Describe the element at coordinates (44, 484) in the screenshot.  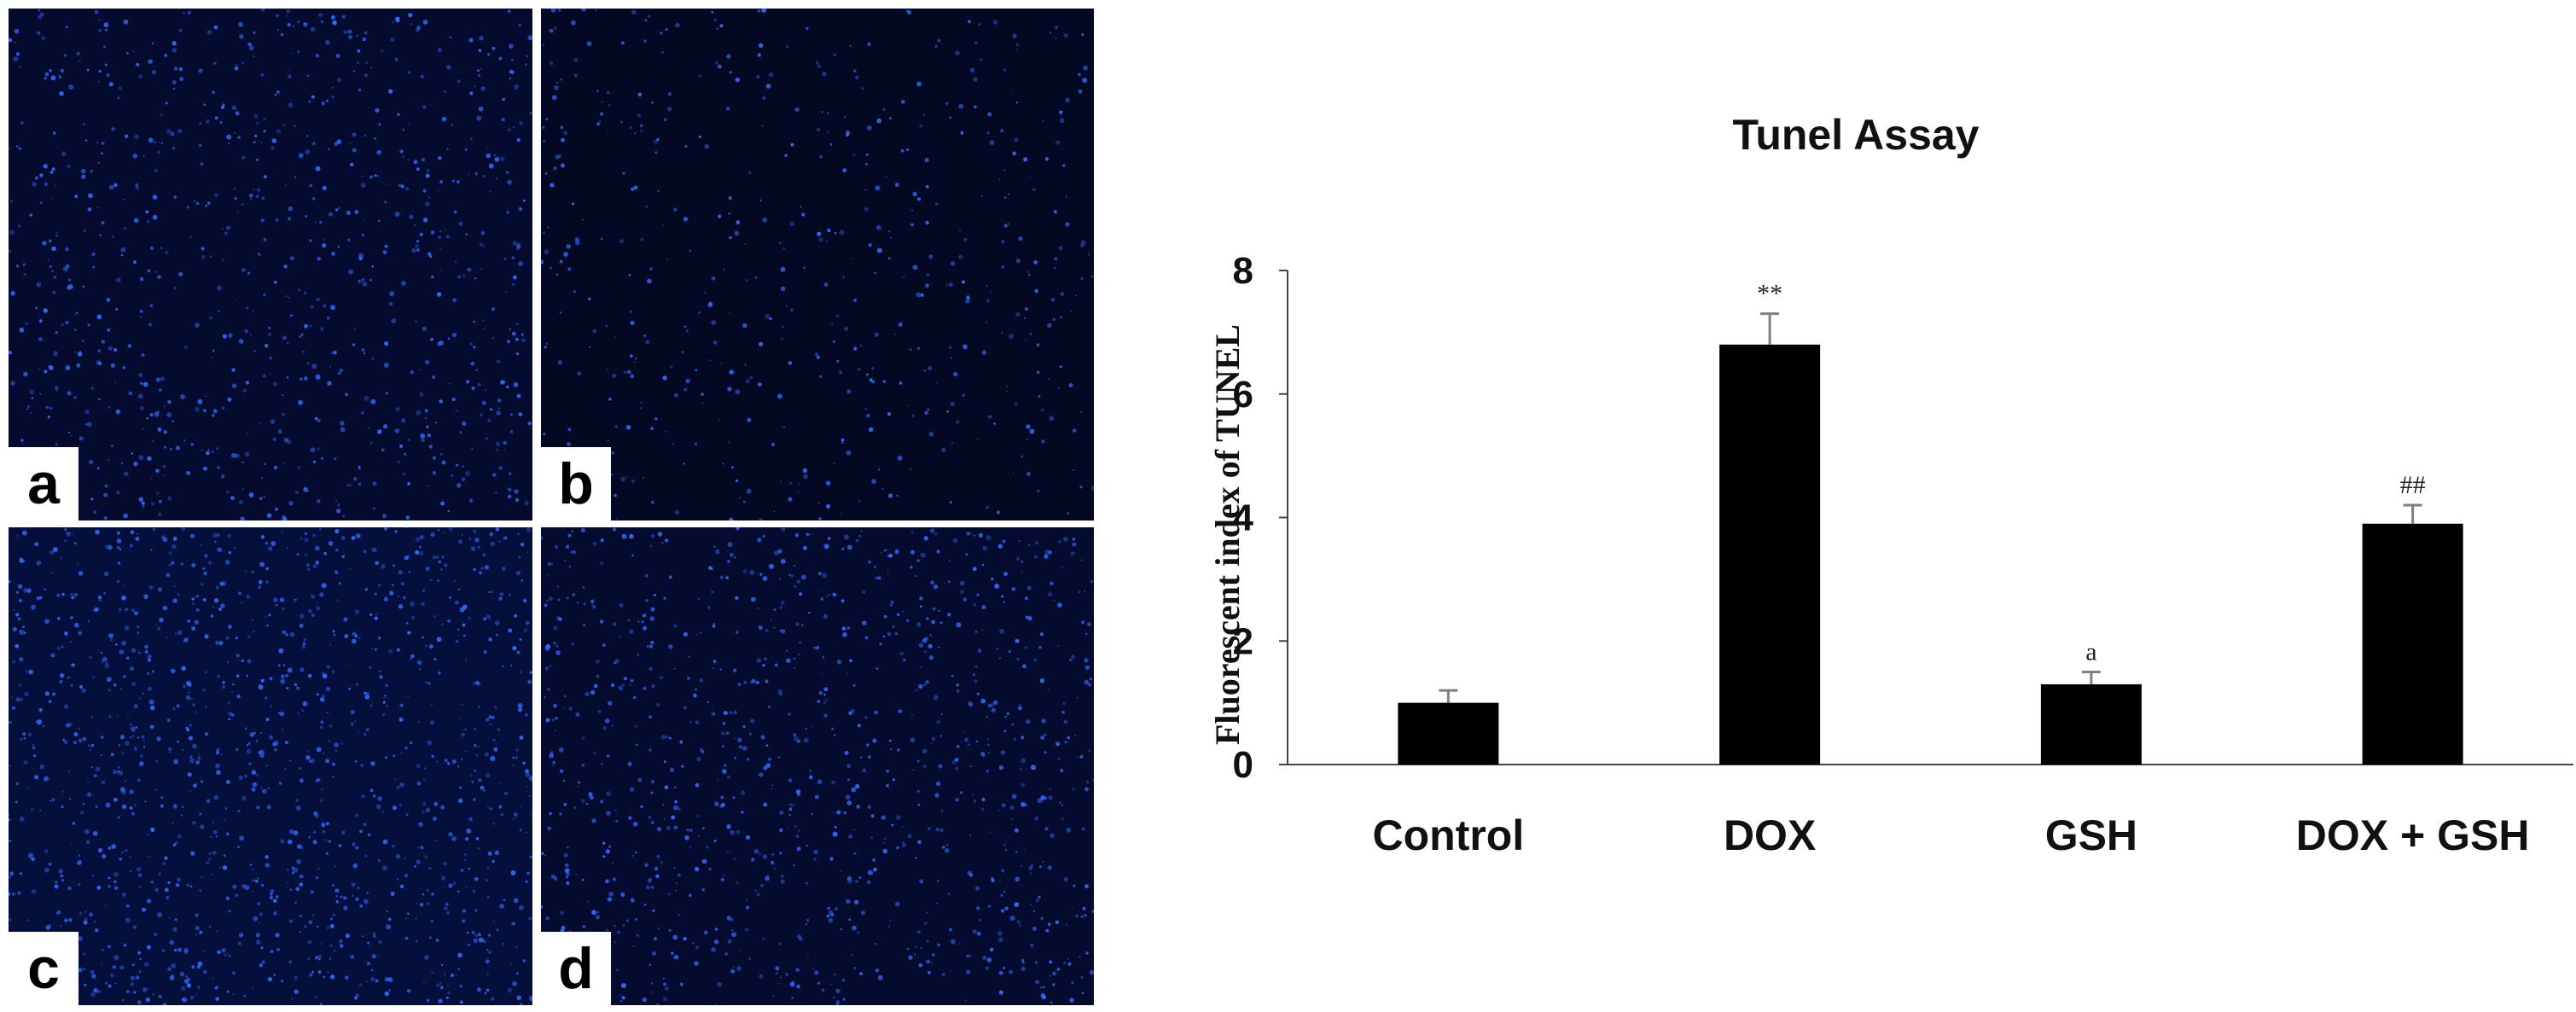
I see `panel-label-a: a` at that location.